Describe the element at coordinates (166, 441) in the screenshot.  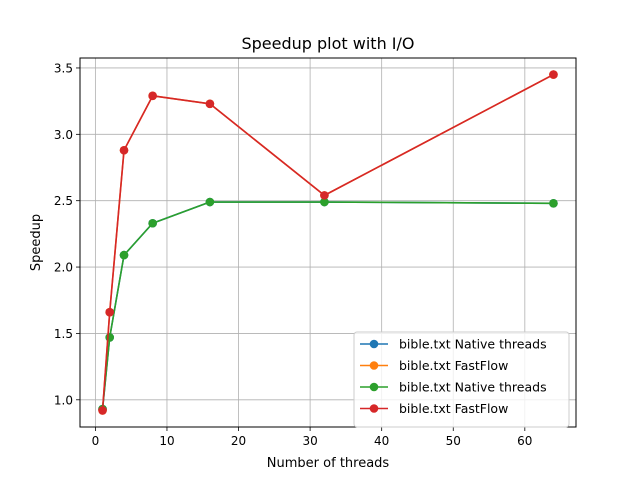
I see `x-tick-label: 10` at that location.